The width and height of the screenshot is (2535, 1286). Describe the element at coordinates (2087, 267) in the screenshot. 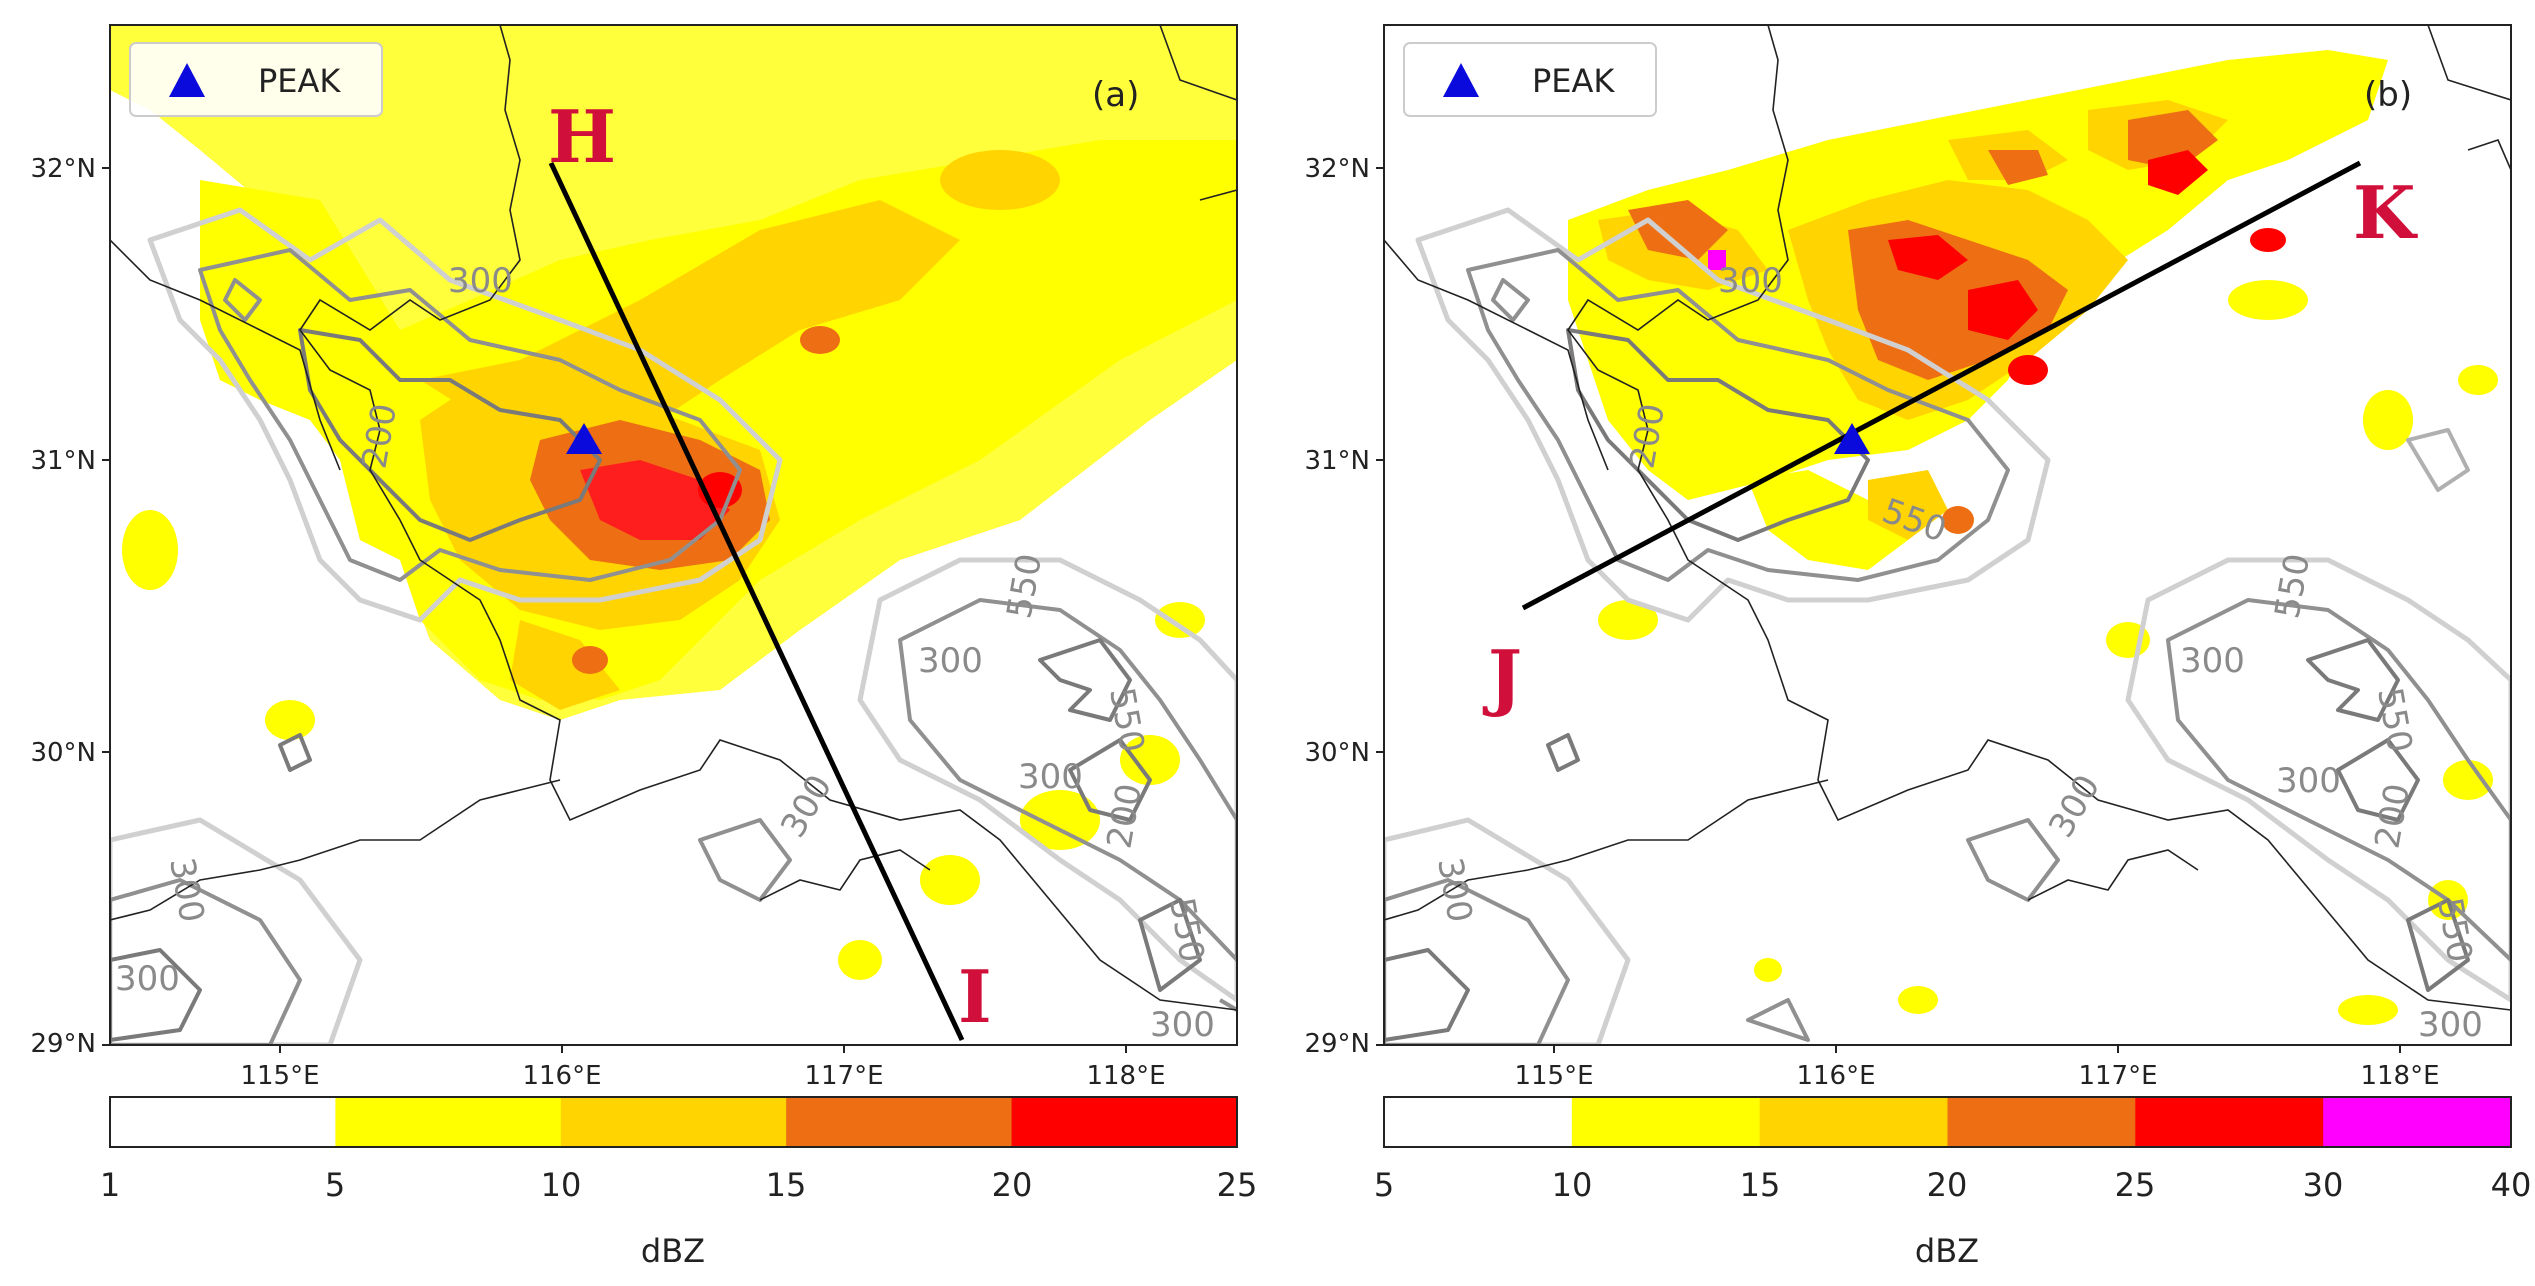

I see `reflectivity-b-intense` at that location.